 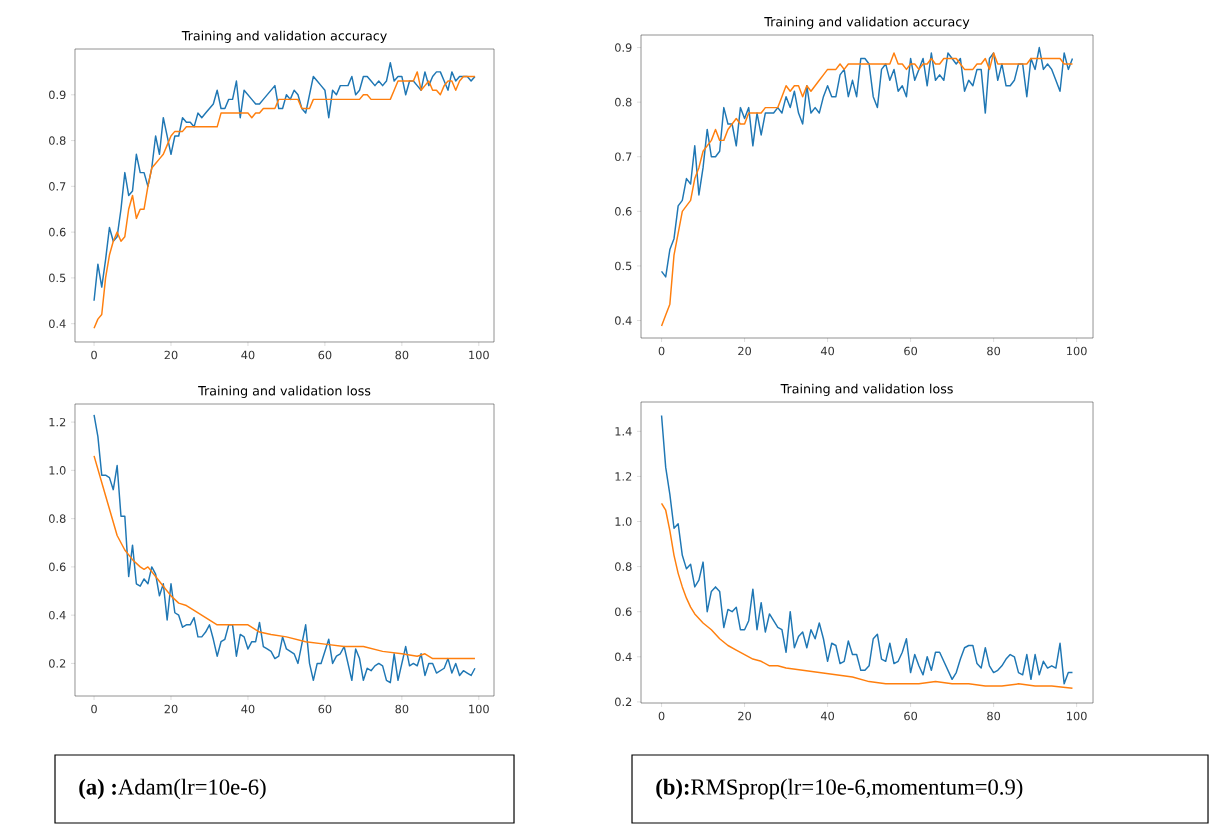 What do you see at coordinates (172, 789) in the screenshot?
I see `text: (a) :Adam(lr=10e-6)` at bounding box center [172, 789].